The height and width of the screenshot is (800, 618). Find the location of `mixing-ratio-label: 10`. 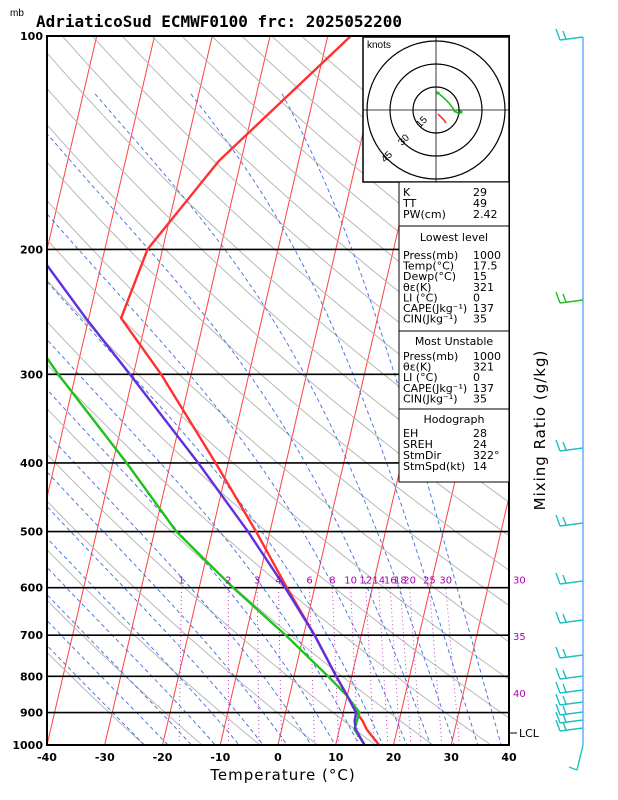

mixing-ratio-label: 10 is located at coordinates (350, 581).